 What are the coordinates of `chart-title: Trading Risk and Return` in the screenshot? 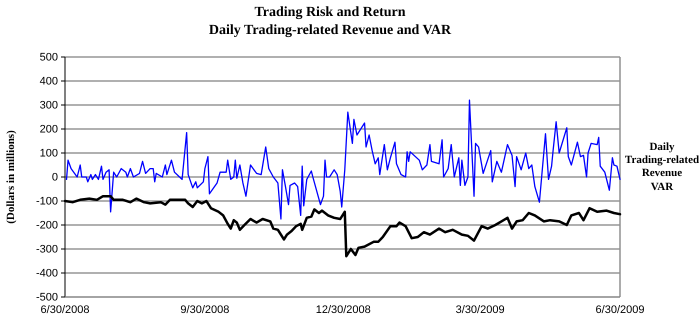 It's located at (330, 12).